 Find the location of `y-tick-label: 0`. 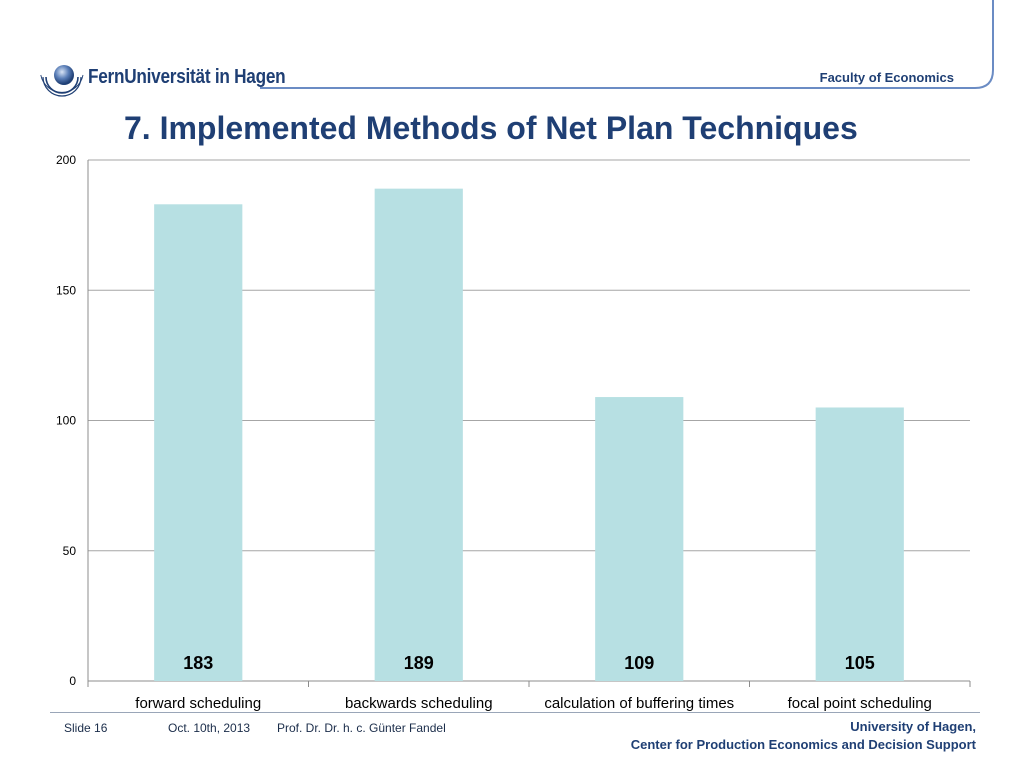

y-tick-label: 0 is located at coordinates (72, 681).